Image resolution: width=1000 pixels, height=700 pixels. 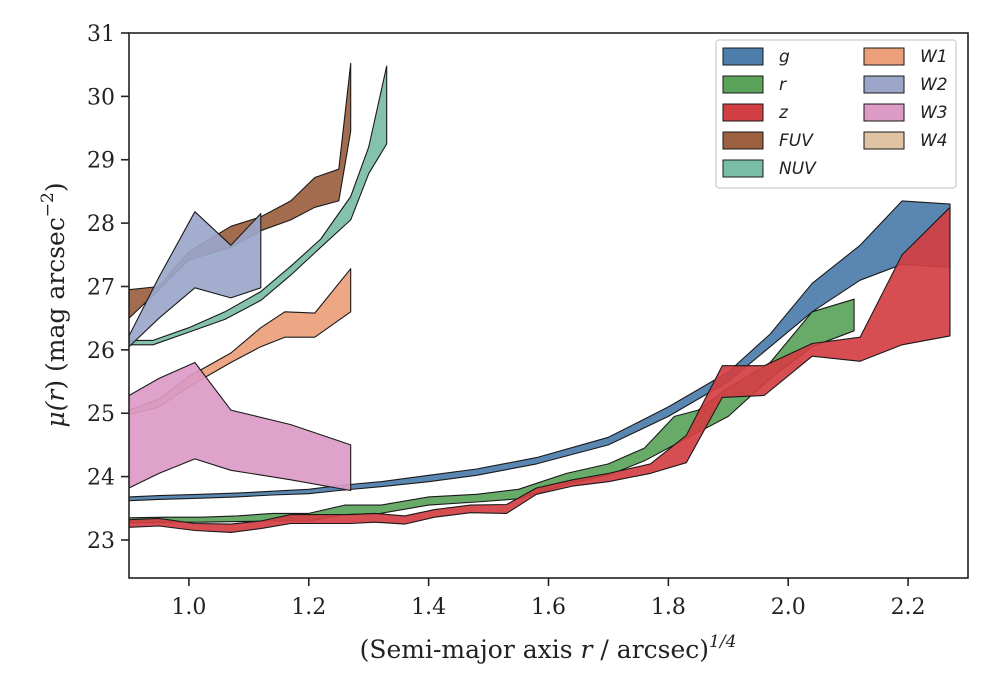 What do you see at coordinates (258, 205) in the screenshot?
I see `band-nuv` at bounding box center [258, 205].